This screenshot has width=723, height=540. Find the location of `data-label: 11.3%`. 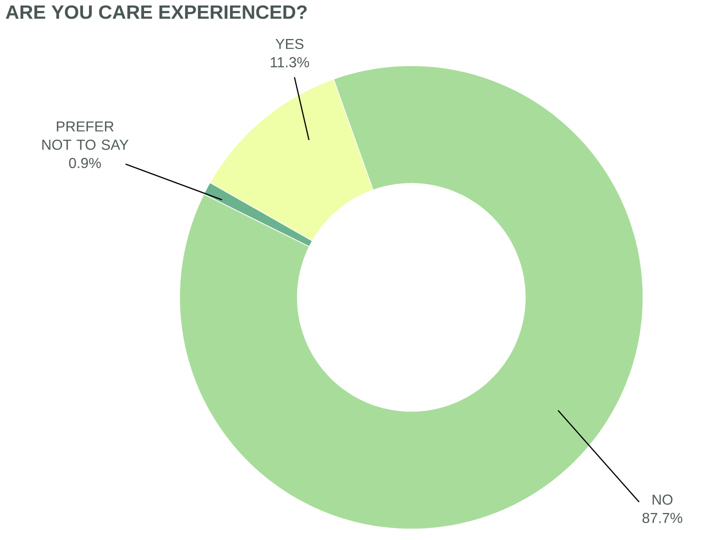

data-label: 11.3% is located at coordinates (290, 62).